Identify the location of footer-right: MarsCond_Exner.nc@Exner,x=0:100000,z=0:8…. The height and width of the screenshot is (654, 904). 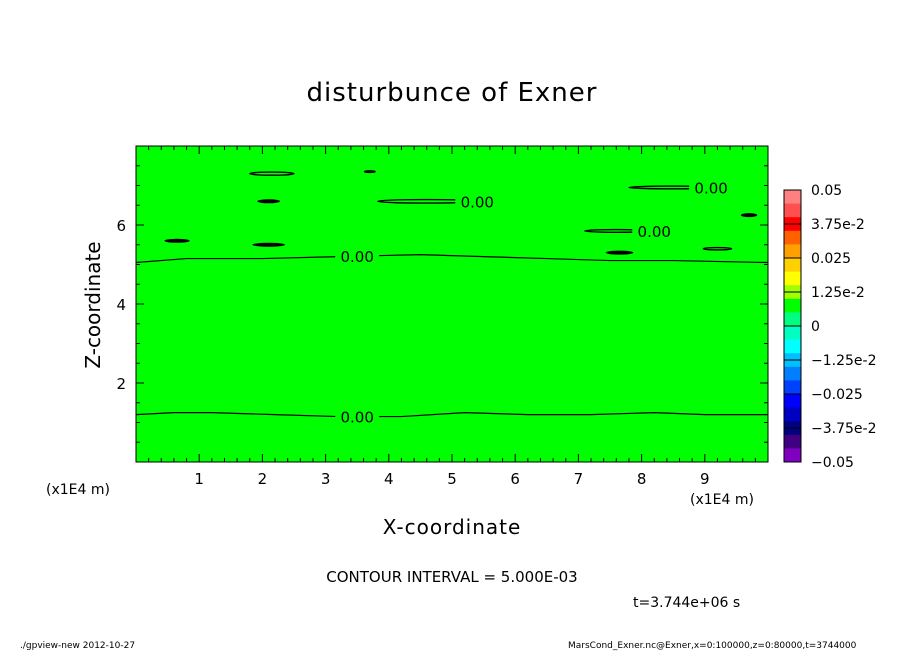
(712, 646).